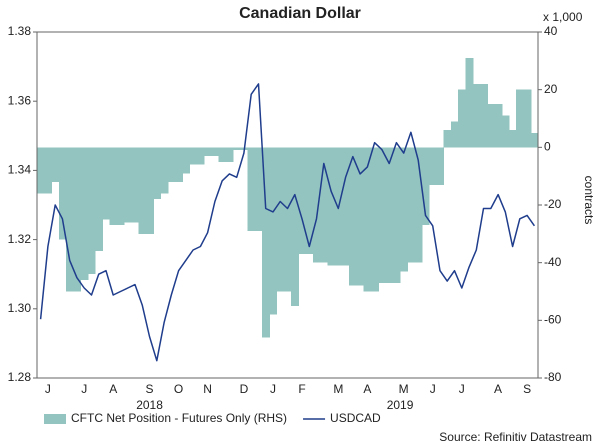  Describe the element at coordinates (515, 437) in the screenshot. I see `source-note: Source: Refinitiv Datastream` at that location.